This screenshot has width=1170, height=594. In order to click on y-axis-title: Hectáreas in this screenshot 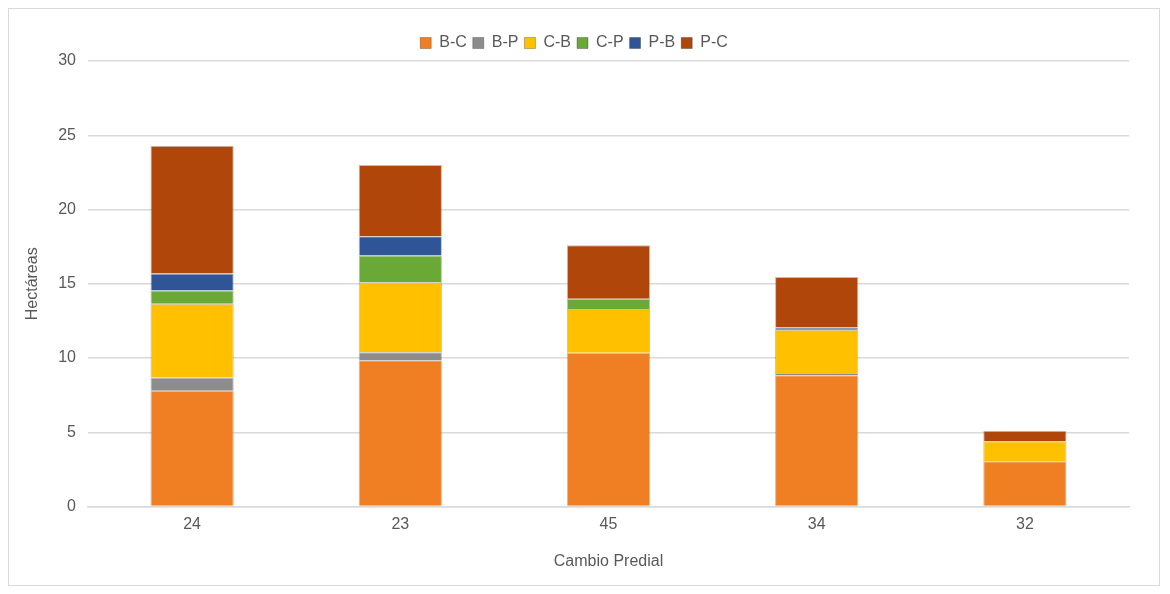, I will do `click(32, 284)`.